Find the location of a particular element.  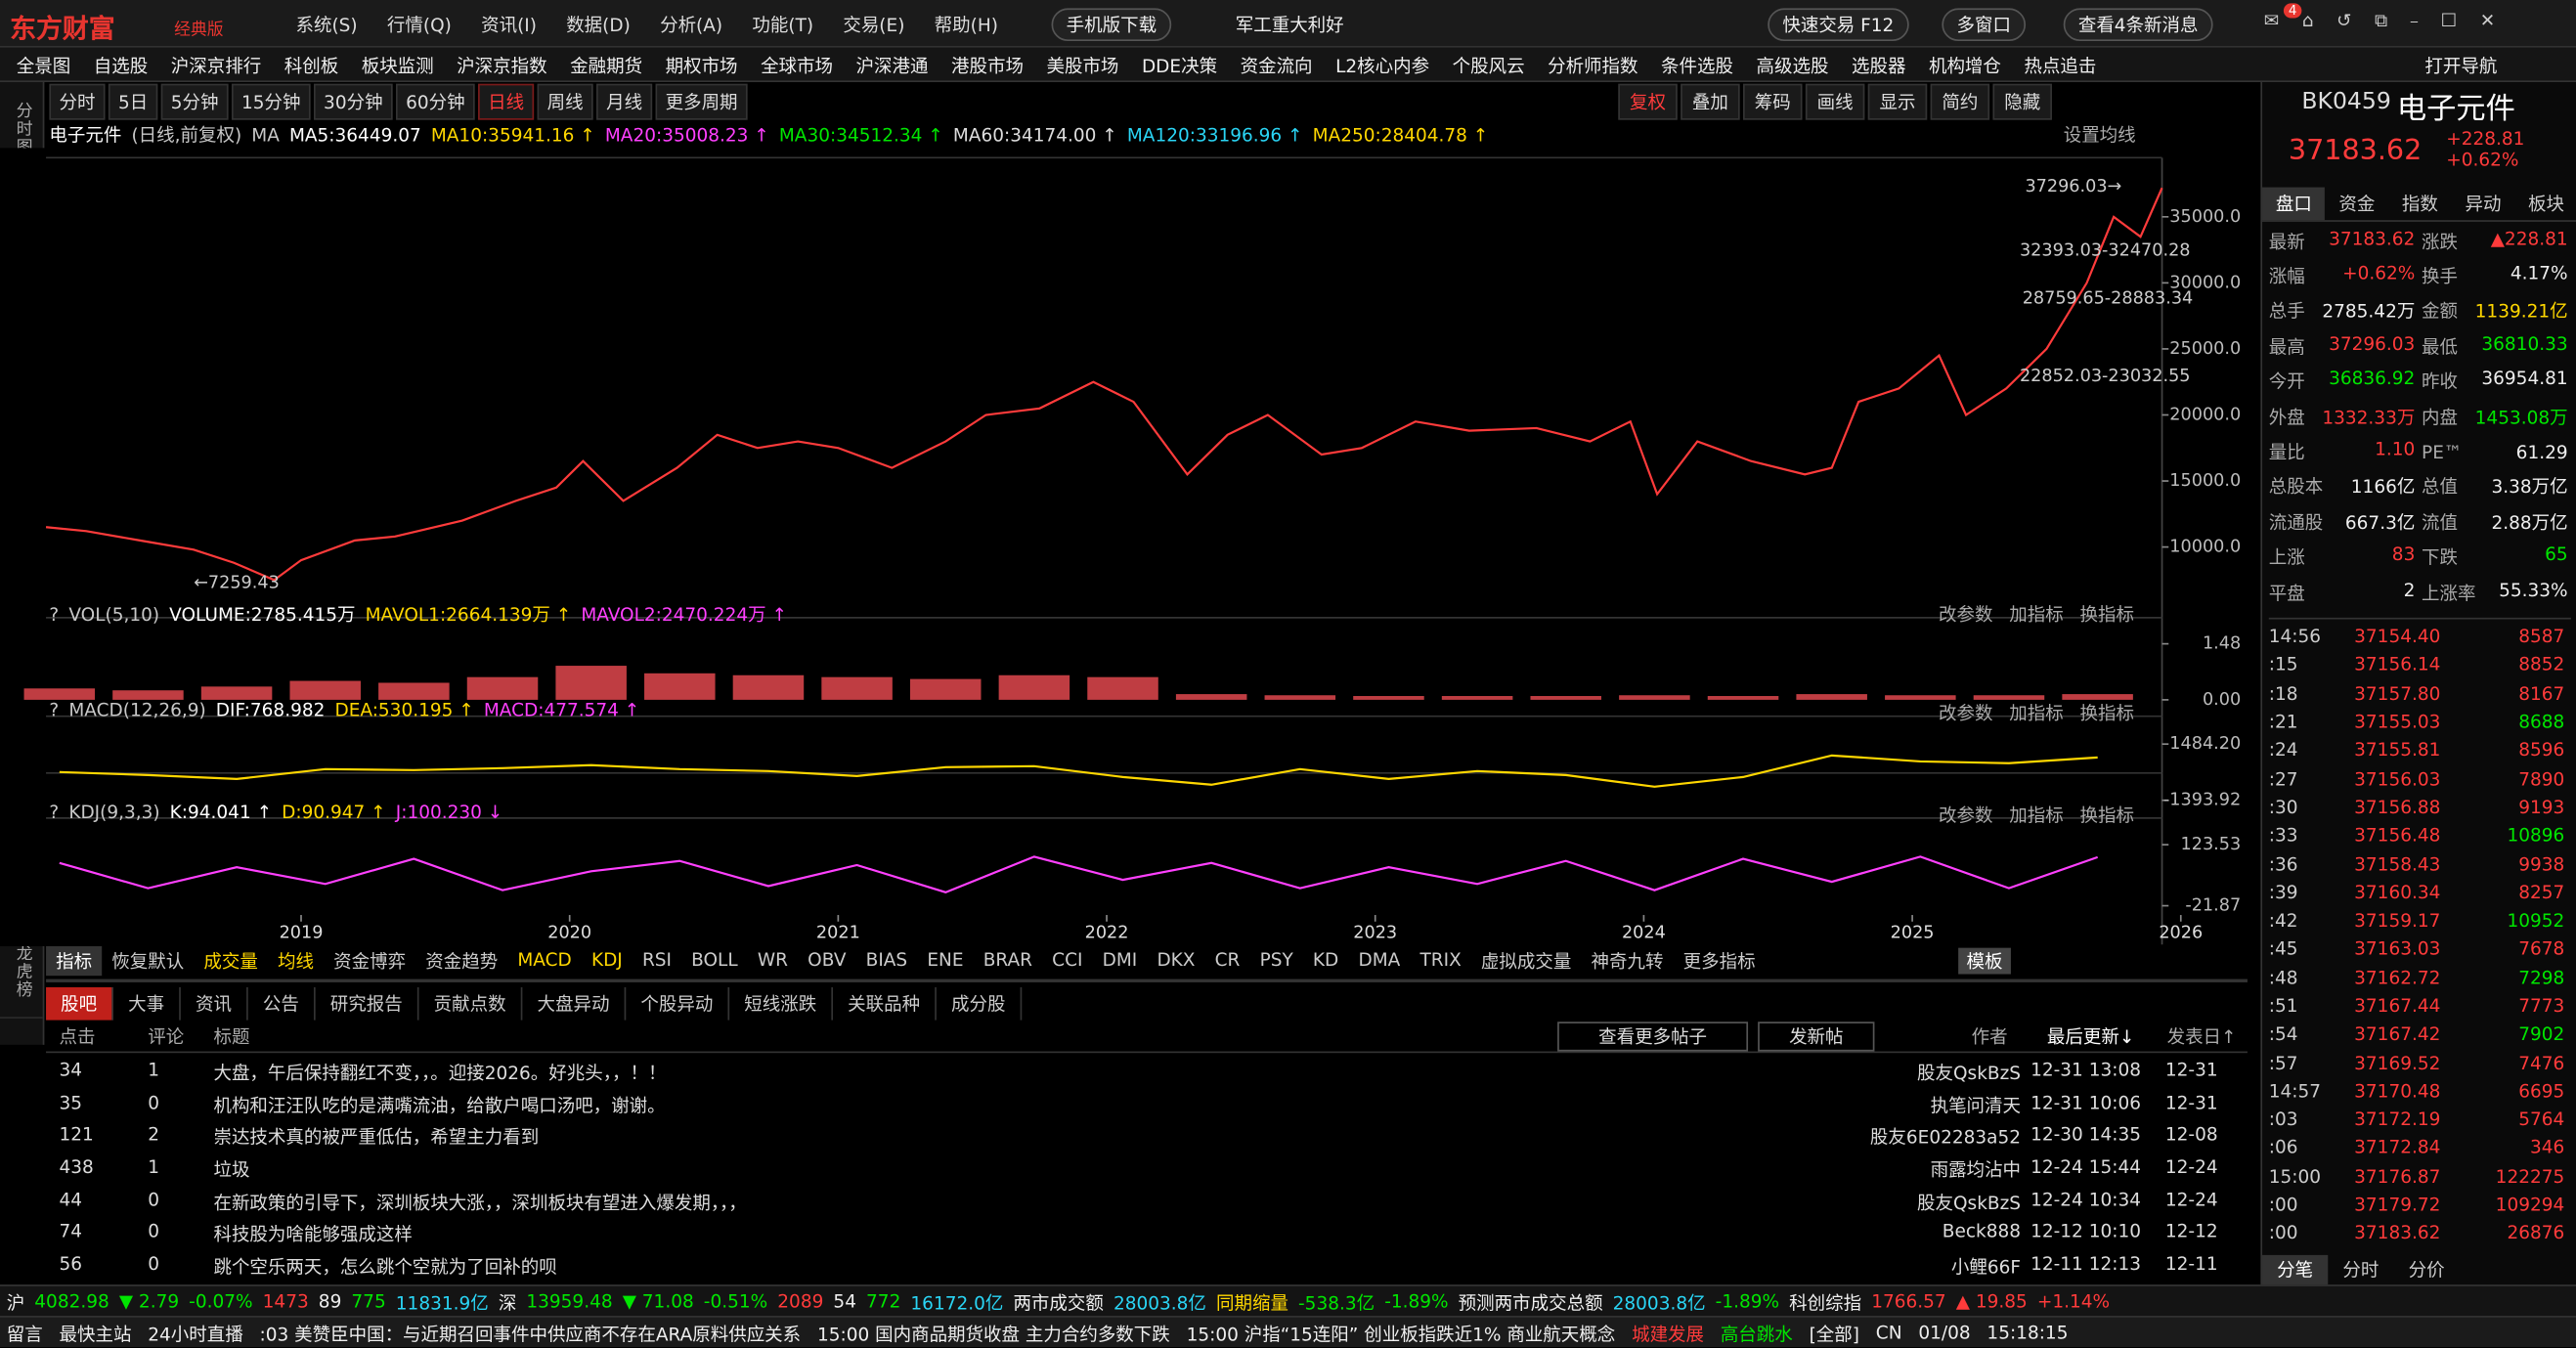

indicator-tab: WR is located at coordinates (773, 960).